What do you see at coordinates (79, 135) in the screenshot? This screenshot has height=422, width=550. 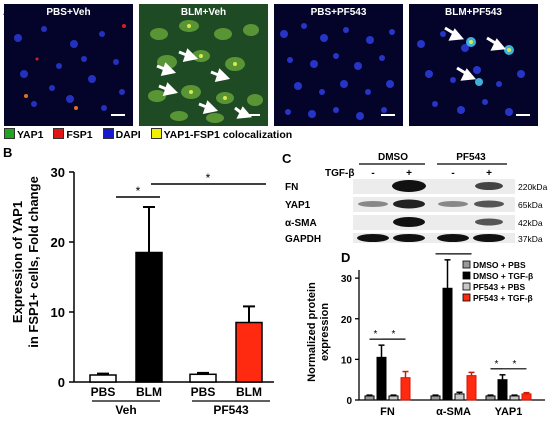 I see `legend-label: FSP1` at bounding box center [79, 135].